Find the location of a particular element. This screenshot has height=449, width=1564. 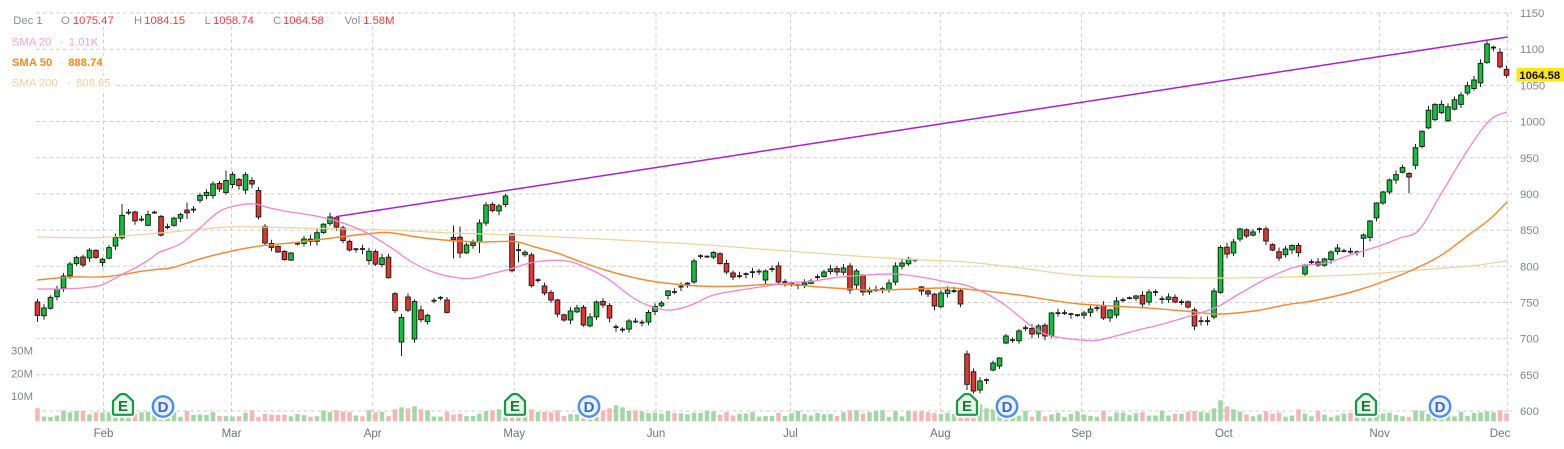

svg-text: 600 is located at coordinates (1529, 412).